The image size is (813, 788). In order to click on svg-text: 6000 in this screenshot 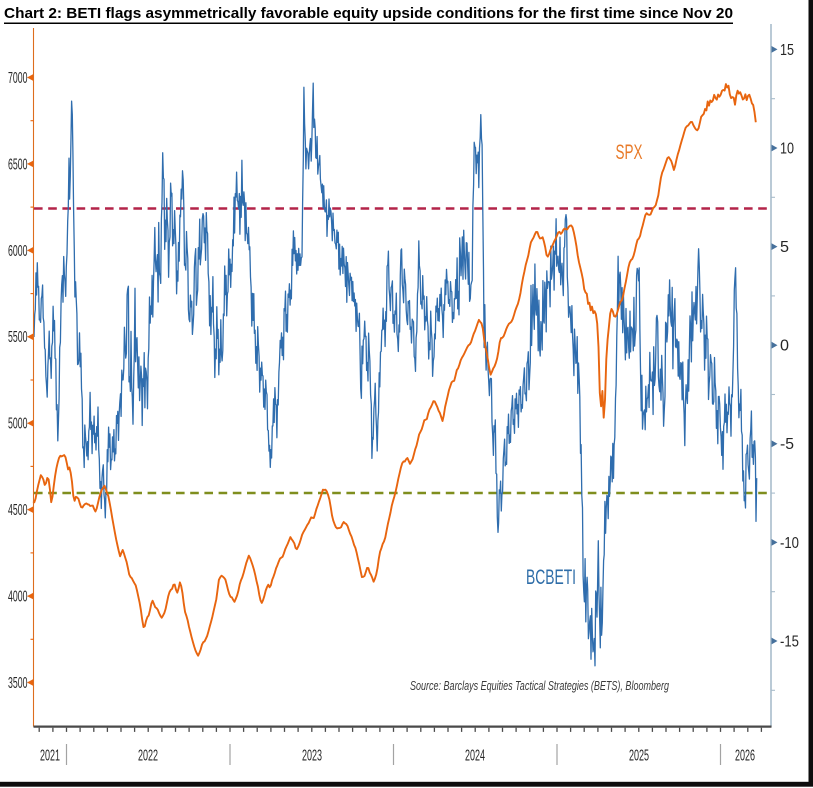, I will do `click(18, 251)`.